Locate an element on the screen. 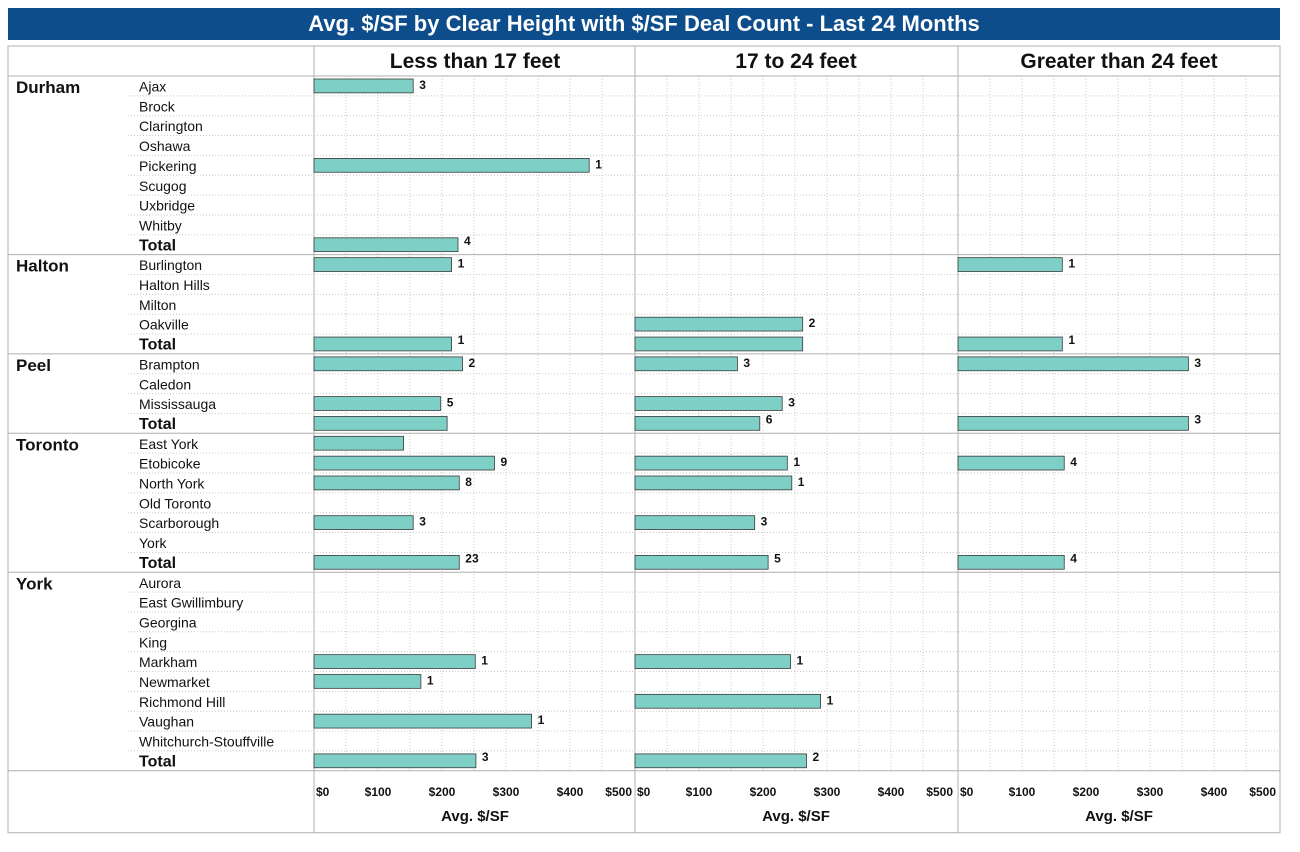 The width and height of the screenshot is (1300, 852). city-label: York is located at coordinates (153, 543).